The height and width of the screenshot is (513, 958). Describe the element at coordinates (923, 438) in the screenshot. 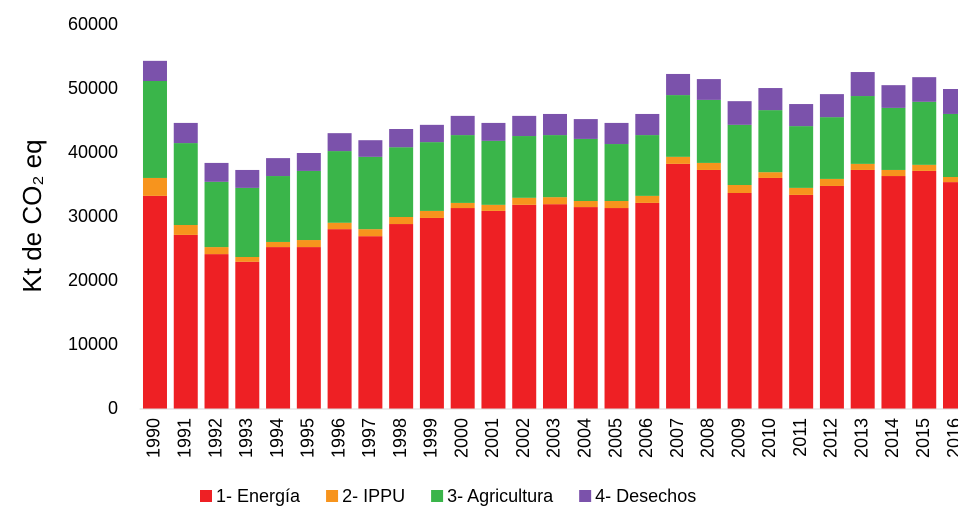

I see `x-tick-label: 2015` at that location.